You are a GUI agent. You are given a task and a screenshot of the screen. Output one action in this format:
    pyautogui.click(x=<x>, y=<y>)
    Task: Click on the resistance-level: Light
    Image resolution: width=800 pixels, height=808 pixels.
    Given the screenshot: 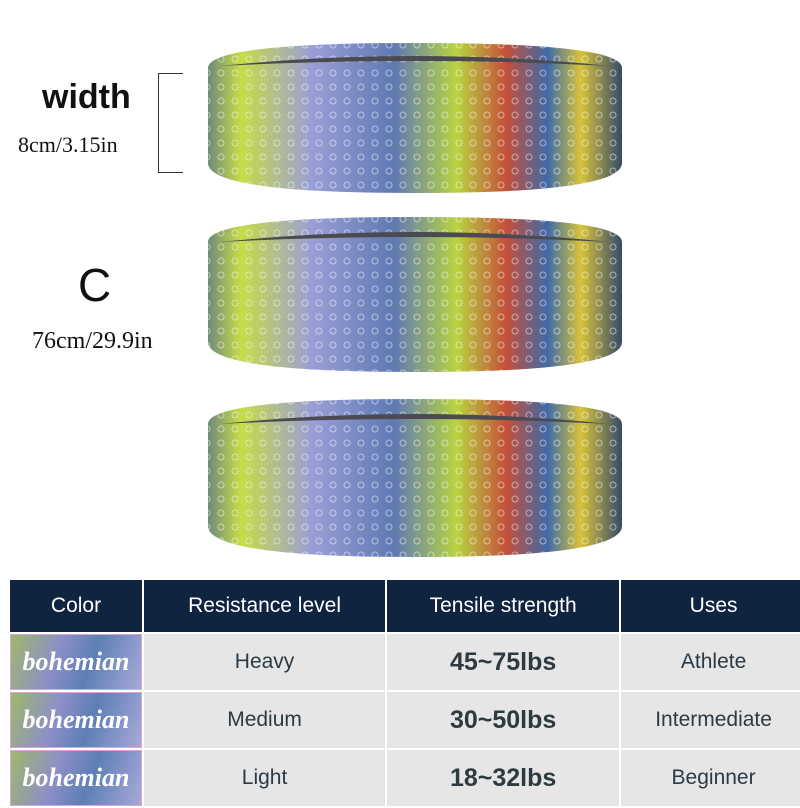 What is the action you would take?
    pyautogui.click(x=265, y=778)
    